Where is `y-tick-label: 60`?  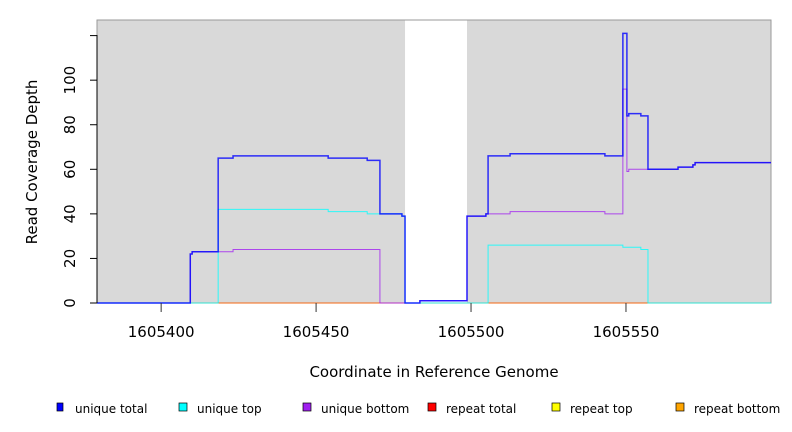
y-tick-label: 60 is located at coordinates (70, 169).